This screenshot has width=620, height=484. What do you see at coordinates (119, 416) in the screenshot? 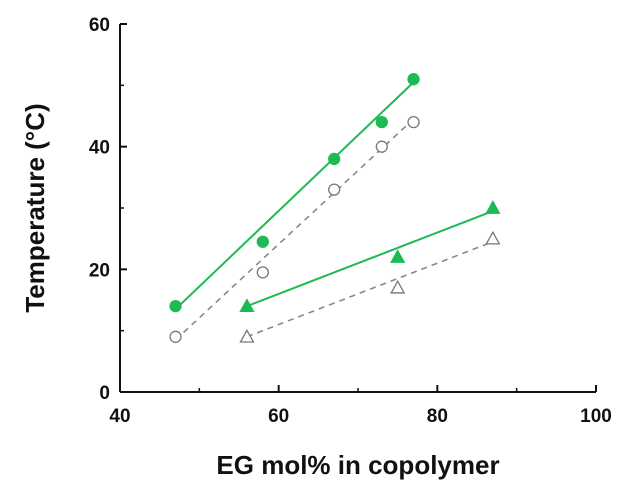
I see `x-tick-label: 40` at bounding box center [119, 416].